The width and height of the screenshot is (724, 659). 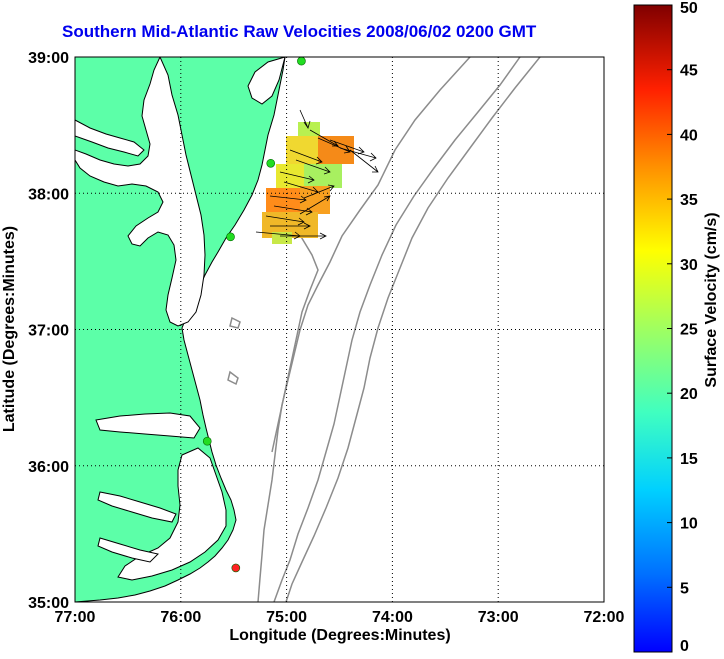 I want to click on colorbar-tick-label: 10, so click(x=689, y=524).